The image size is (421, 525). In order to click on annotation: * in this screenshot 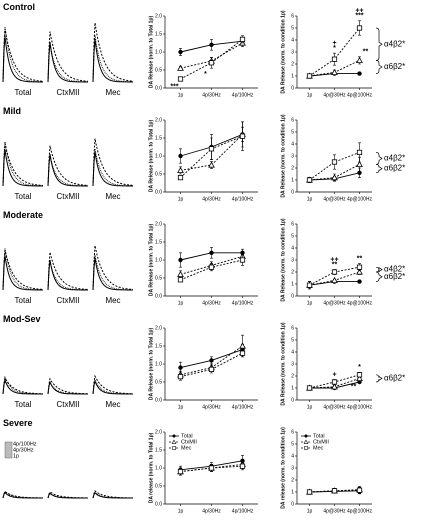, I will do `click(334, 48)`.